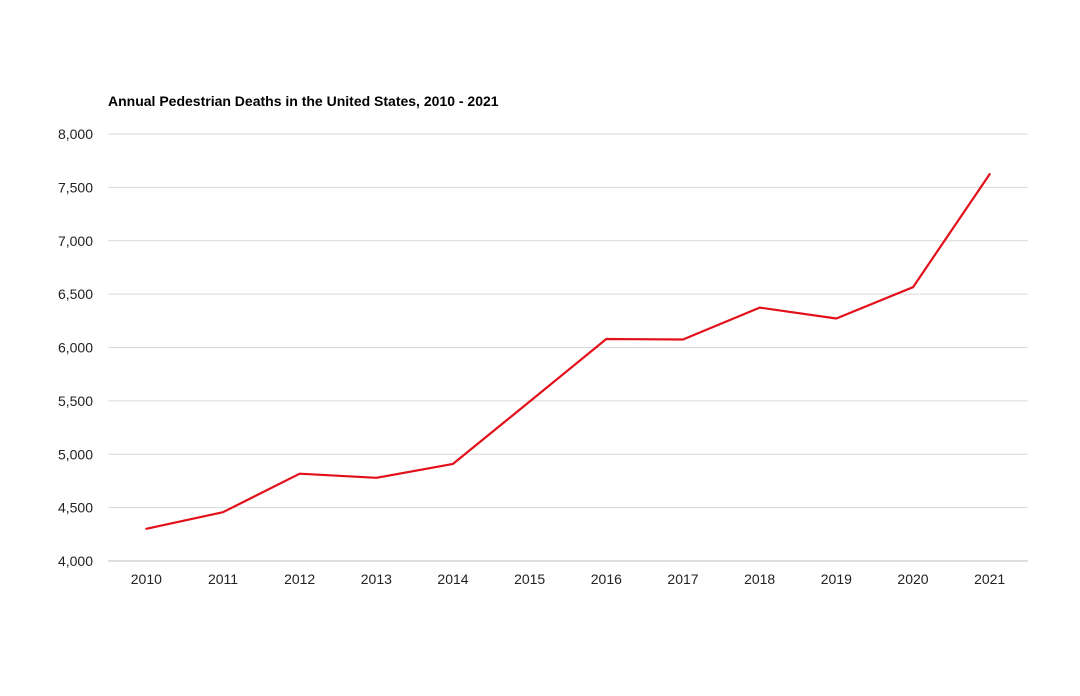  Describe the element at coordinates (529, 579) in the screenshot. I see `x-tick-label: 2015` at that location.